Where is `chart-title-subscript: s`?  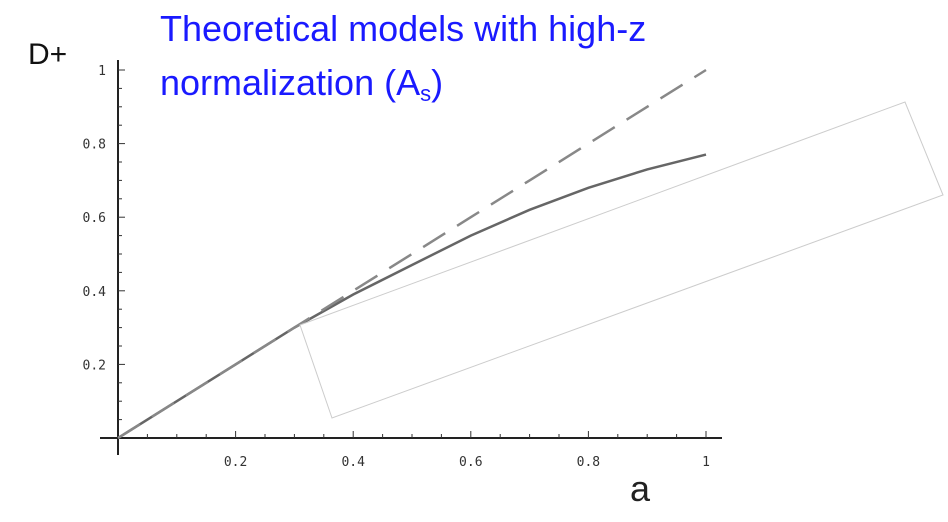
chart-title-subscript: s is located at coordinates (426, 93).